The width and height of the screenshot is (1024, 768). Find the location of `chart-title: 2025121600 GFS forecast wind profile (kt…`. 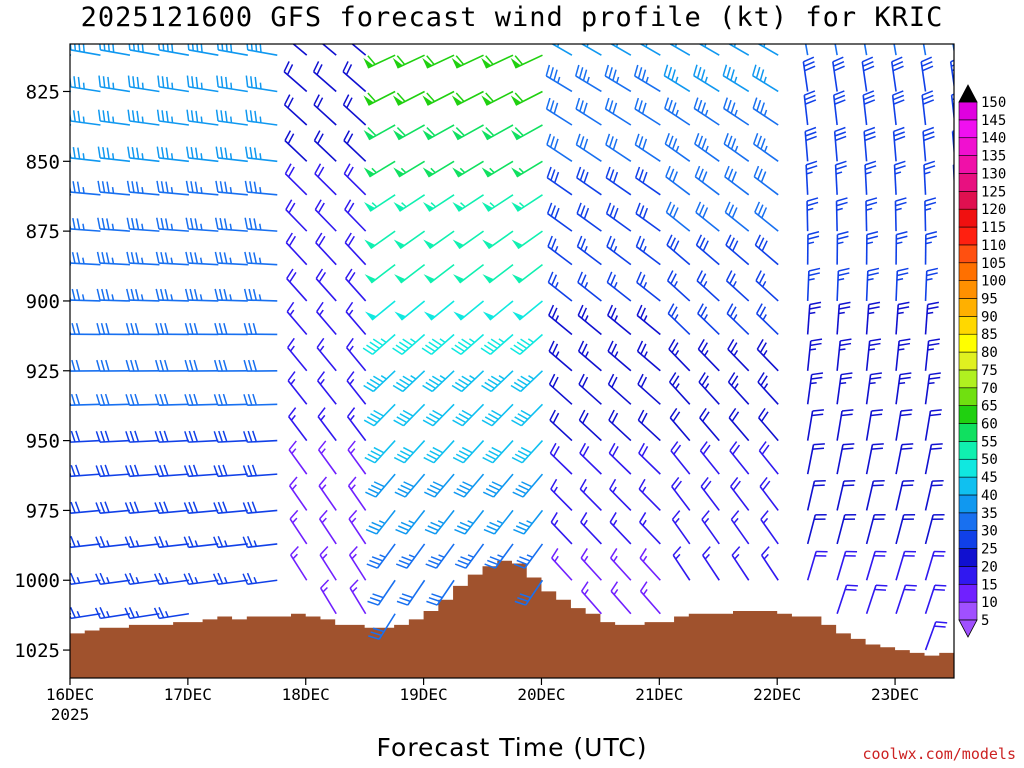

chart-title: 2025121600 GFS forecast wind profile (kt… is located at coordinates (512, 17).